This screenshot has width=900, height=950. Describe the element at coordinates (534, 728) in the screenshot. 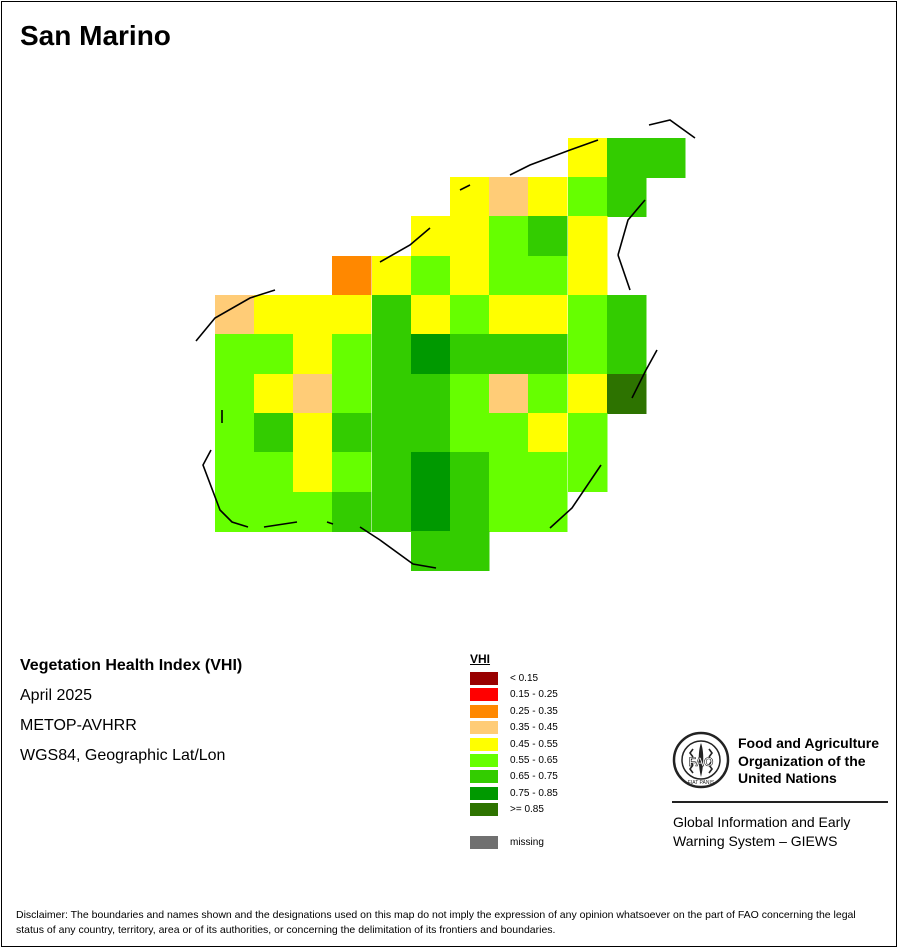

I see `legend-label: 0.35 - 0.45` at that location.